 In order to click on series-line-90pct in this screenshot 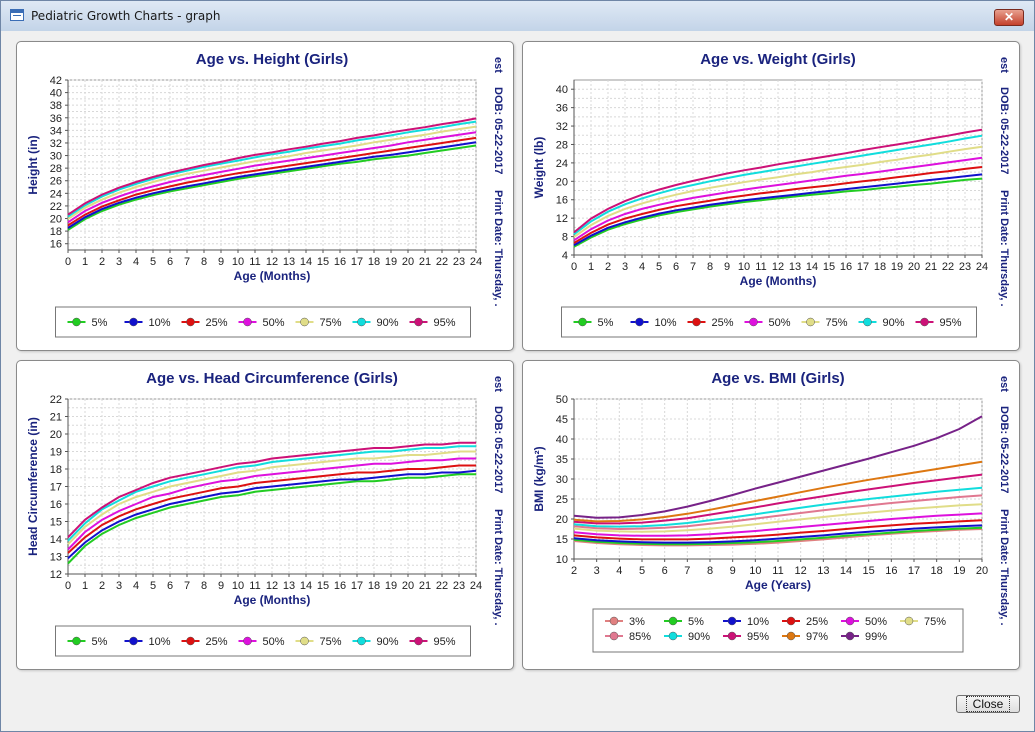, I will do `click(272, 169)`.